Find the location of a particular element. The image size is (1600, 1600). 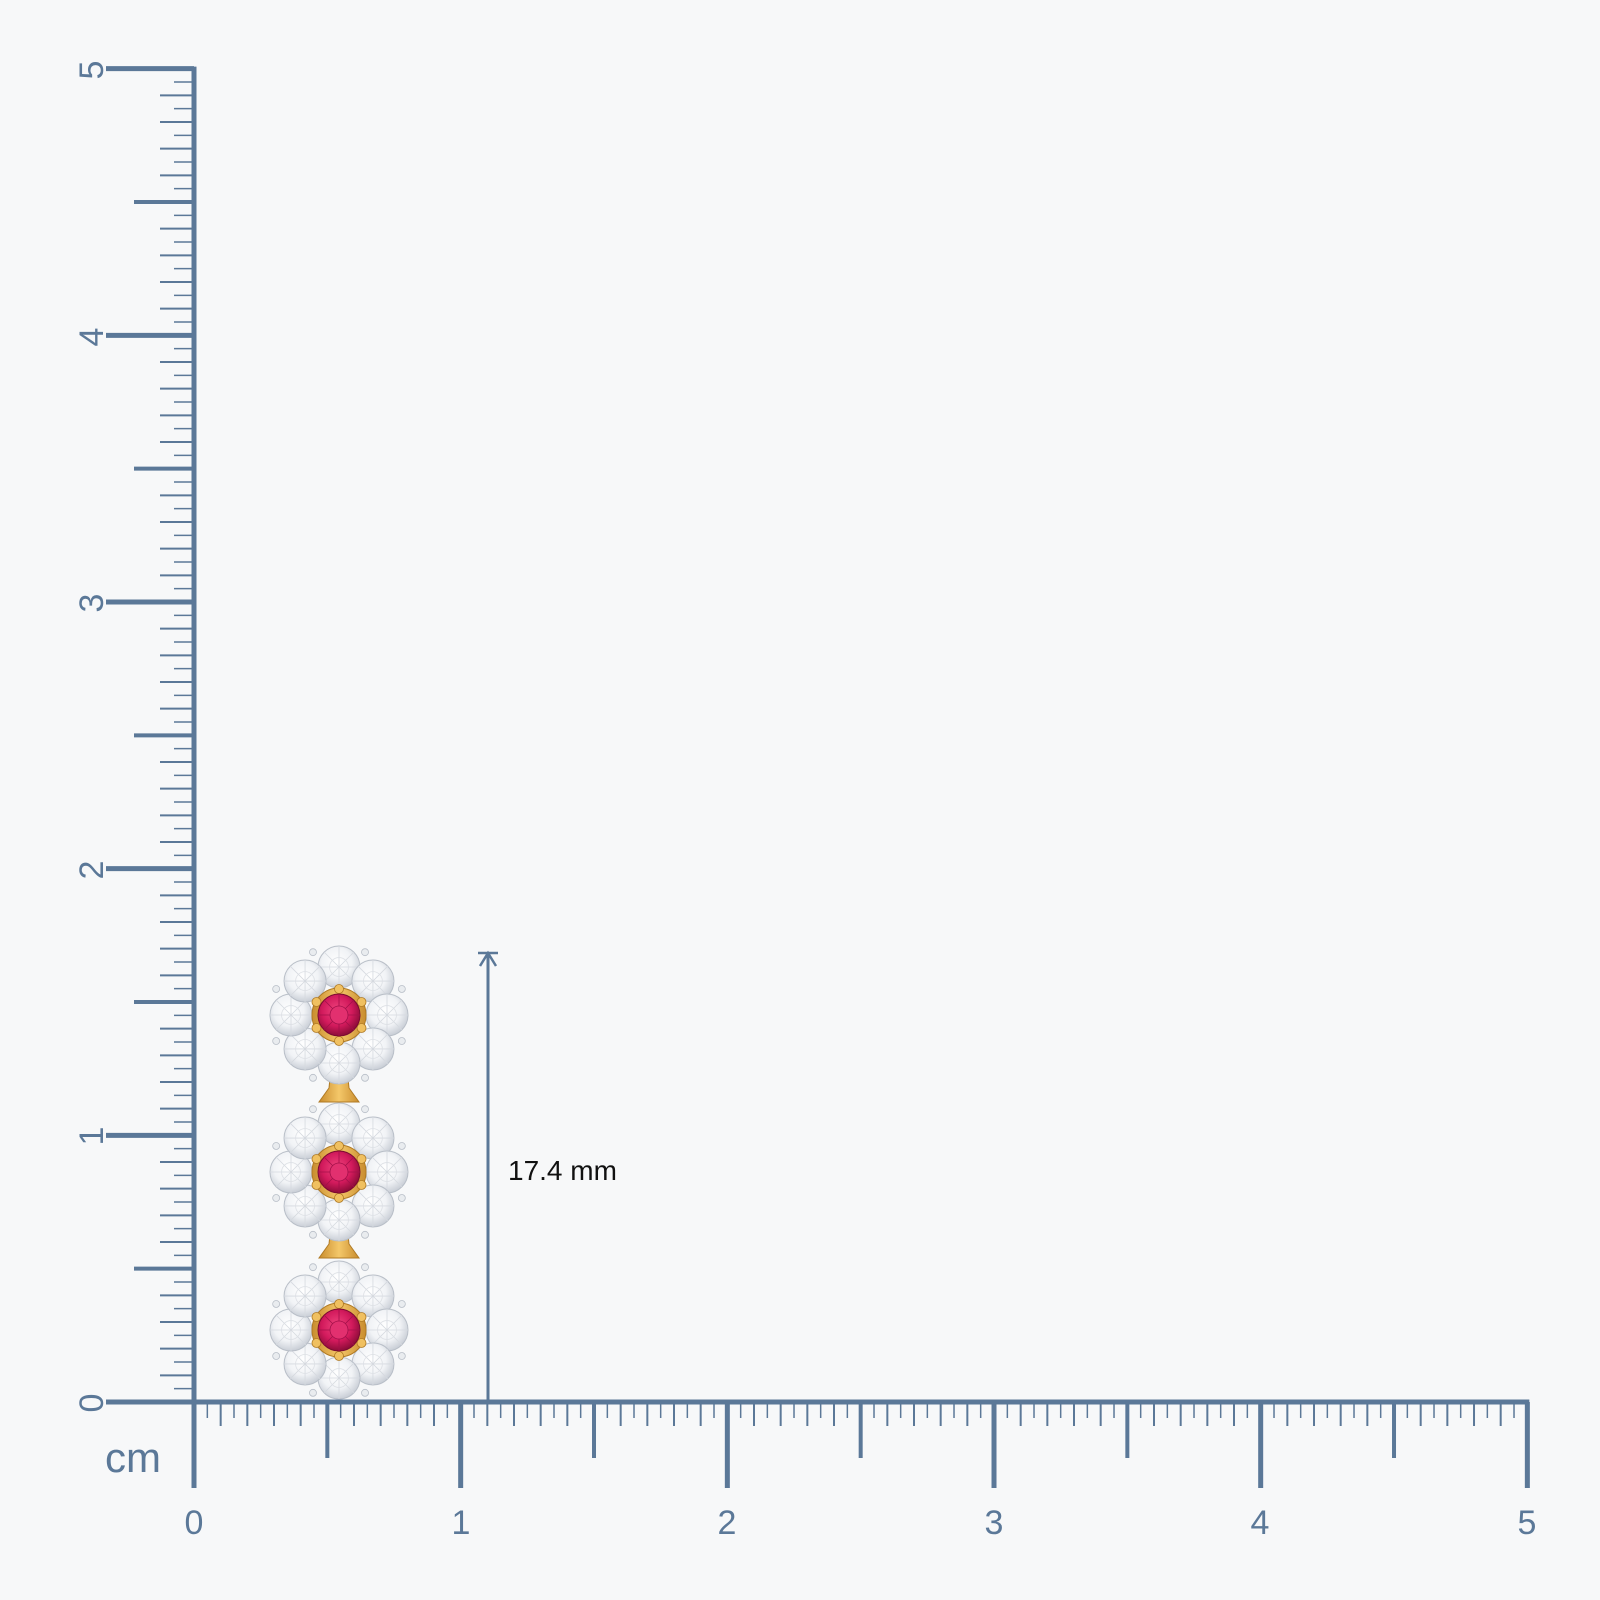

height-measurement-label: 17.4 mm is located at coordinates (562, 1170).